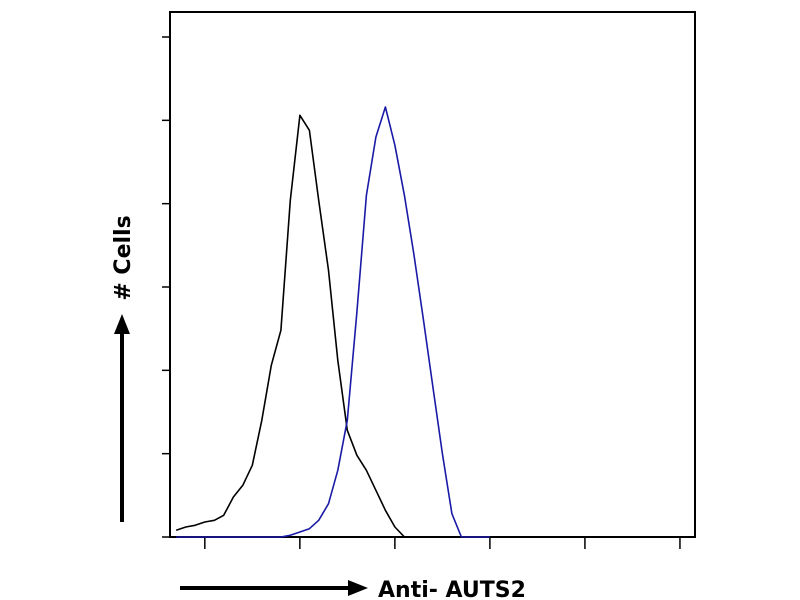 Image resolution: width=800 pixels, height=600 pixels. I want to click on y-axis-title: # Cells, so click(123, 257).